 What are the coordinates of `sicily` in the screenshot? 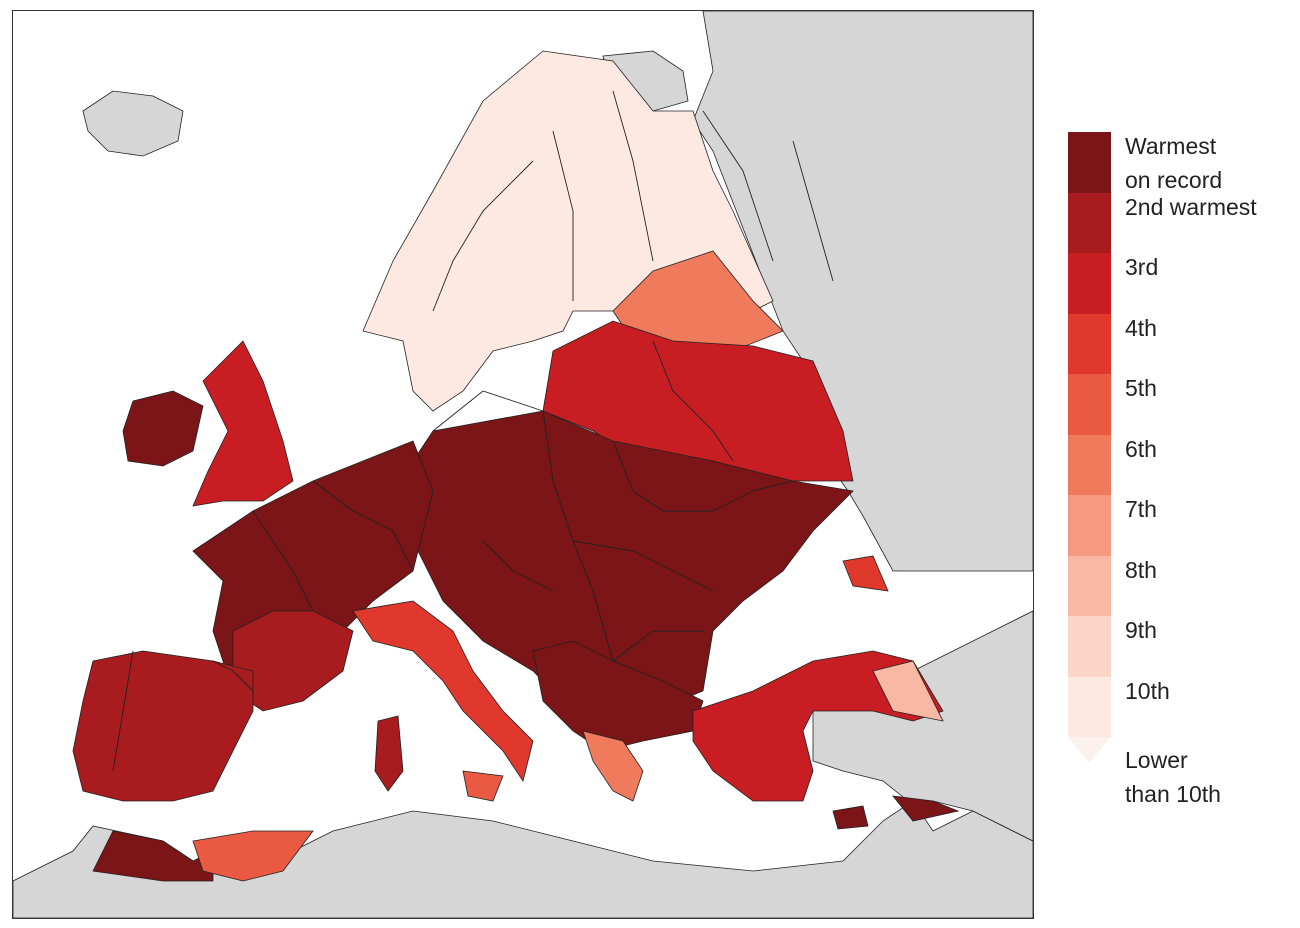 It's located at (483, 786).